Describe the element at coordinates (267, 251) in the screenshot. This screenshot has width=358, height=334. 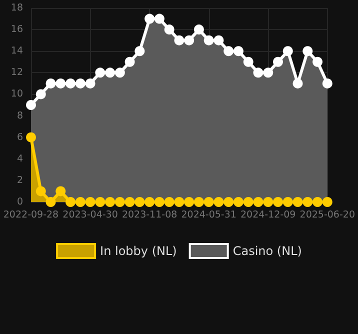
I see `legend-label: Casino (NL)` at that location.